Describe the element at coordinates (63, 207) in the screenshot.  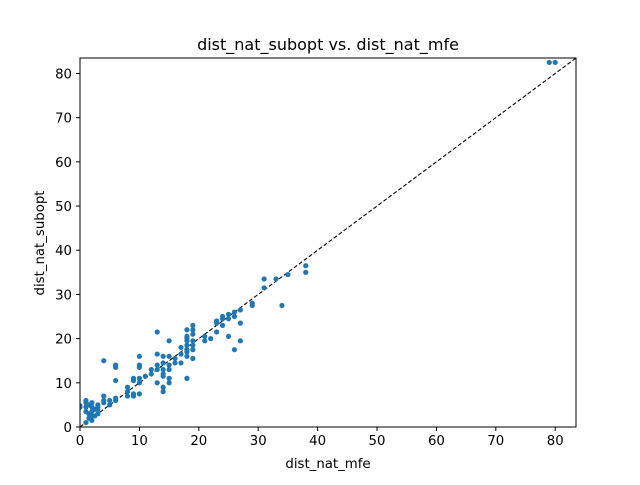
I see `y-tick-label: 50` at that location.